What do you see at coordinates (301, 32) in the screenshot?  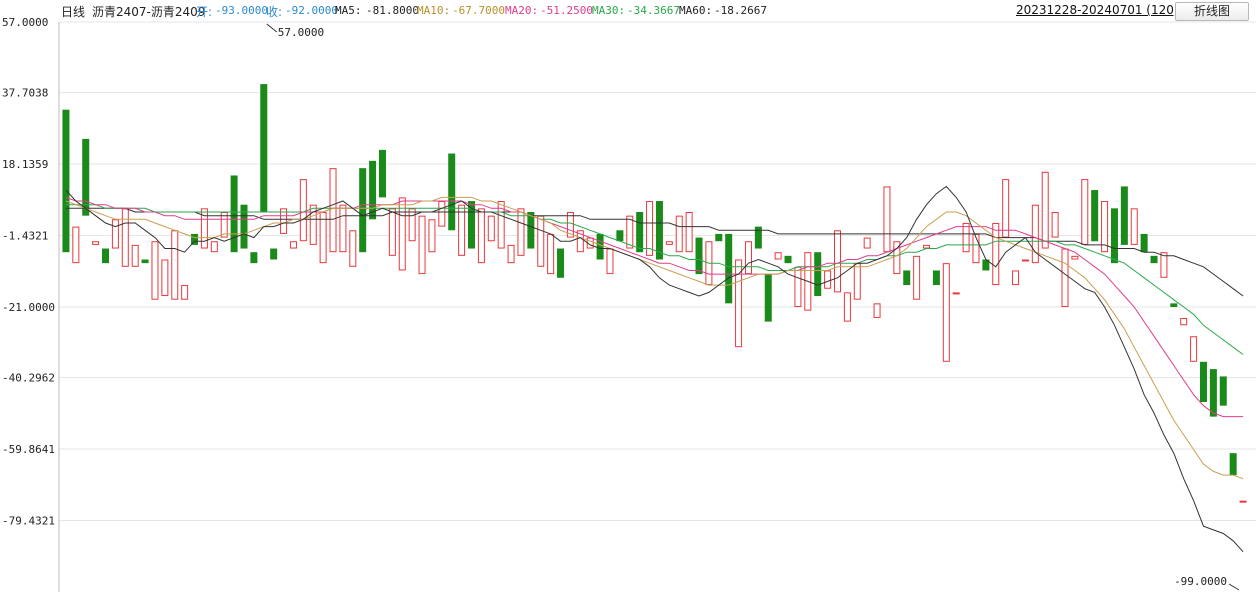 I see `high-annotation: 57.0000` at bounding box center [301, 32].